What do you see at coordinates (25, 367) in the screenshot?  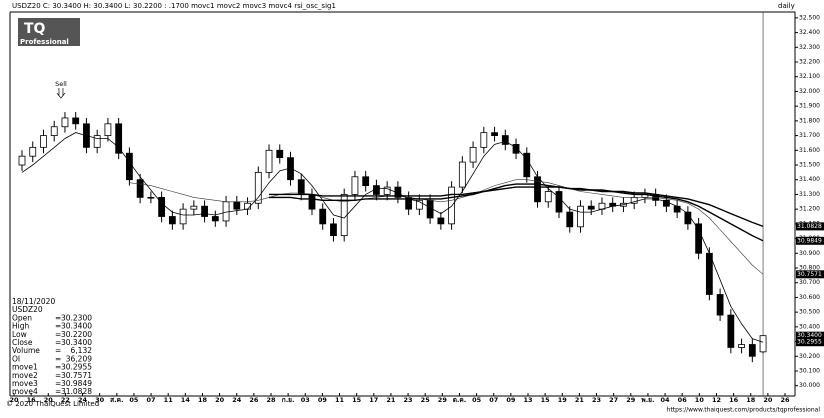 I see `info-label: move1` at bounding box center [25, 367].